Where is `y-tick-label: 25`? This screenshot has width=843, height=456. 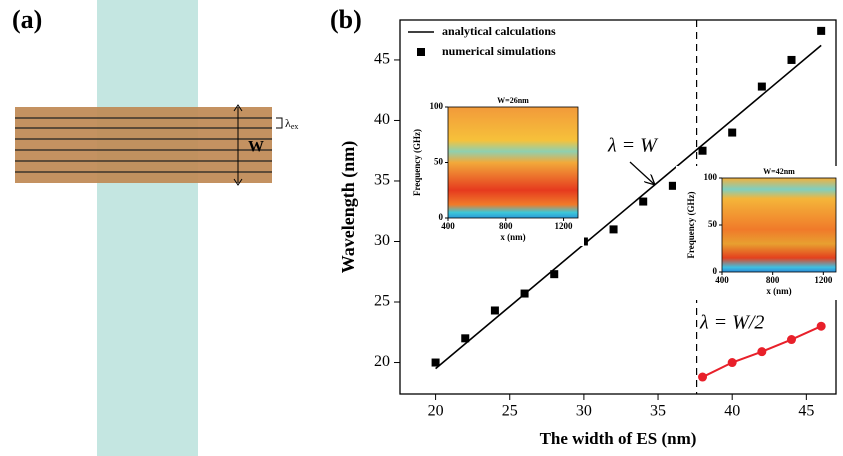 y-tick-label: 25 is located at coordinates (382, 301).